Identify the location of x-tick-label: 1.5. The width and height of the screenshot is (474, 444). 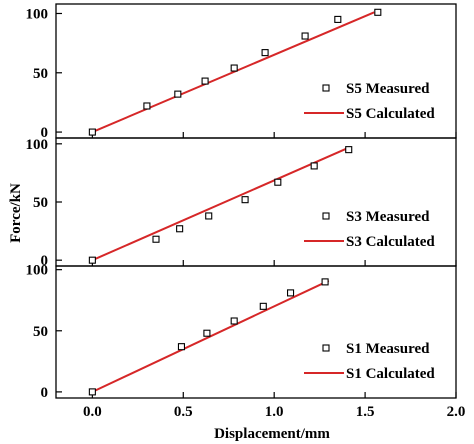
(365, 412).